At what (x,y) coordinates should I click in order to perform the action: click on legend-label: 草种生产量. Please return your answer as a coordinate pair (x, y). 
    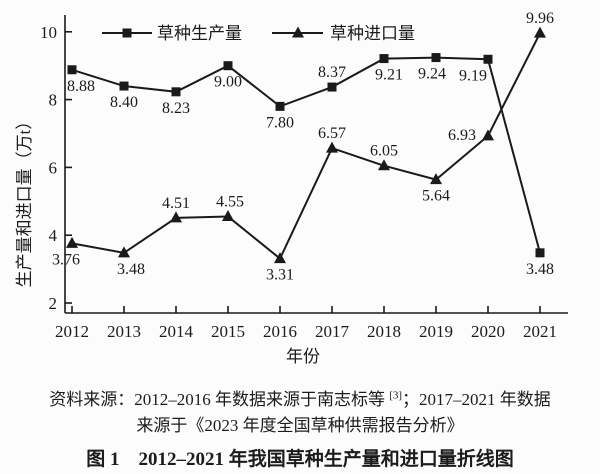
    Looking at the image, I should click on (199, 33).